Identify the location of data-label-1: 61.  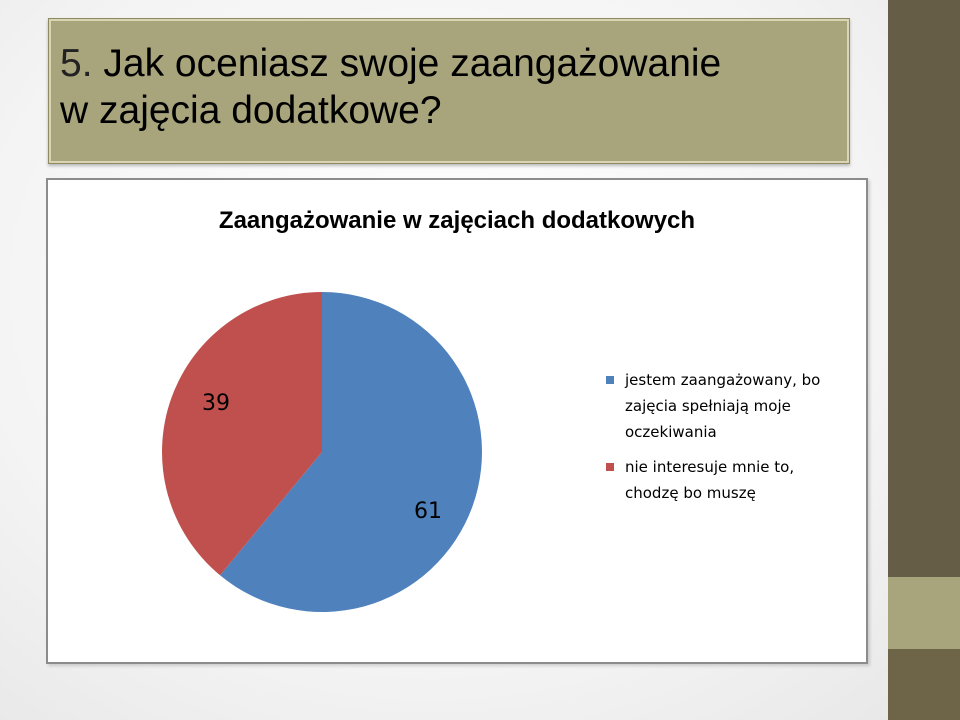
(428, 511).